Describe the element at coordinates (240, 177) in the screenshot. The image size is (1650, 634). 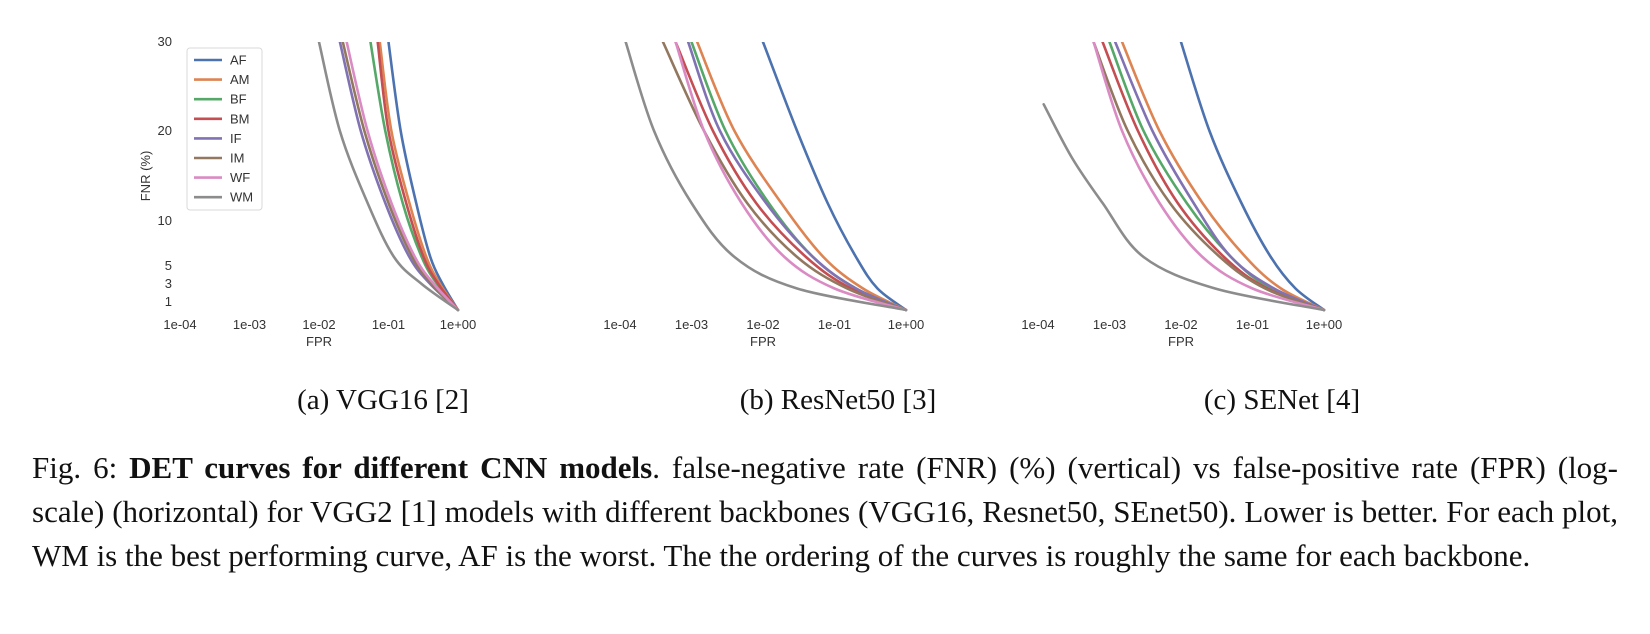
I see `legend-label-wf: WF` at that location.